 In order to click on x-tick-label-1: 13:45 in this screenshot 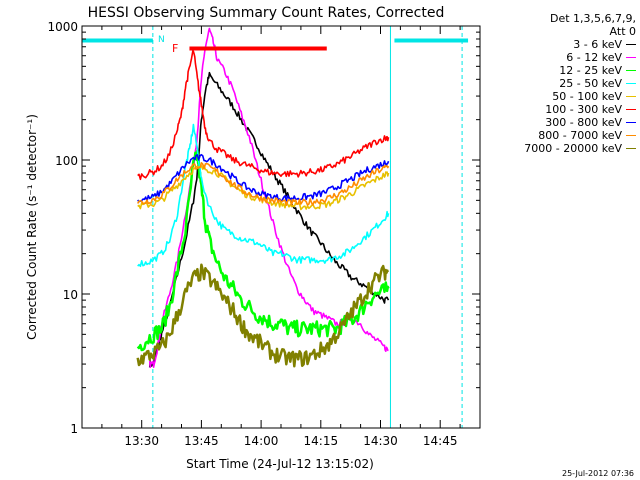, I will do `click(201, 441)`.